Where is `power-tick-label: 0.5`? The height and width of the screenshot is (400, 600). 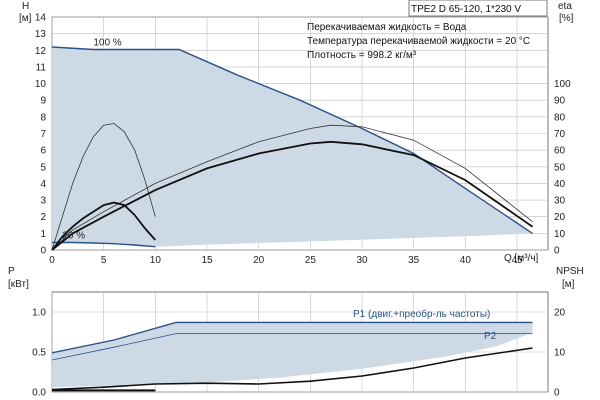 power-tick-label: 0.5 is located at coordinates (39, 353).